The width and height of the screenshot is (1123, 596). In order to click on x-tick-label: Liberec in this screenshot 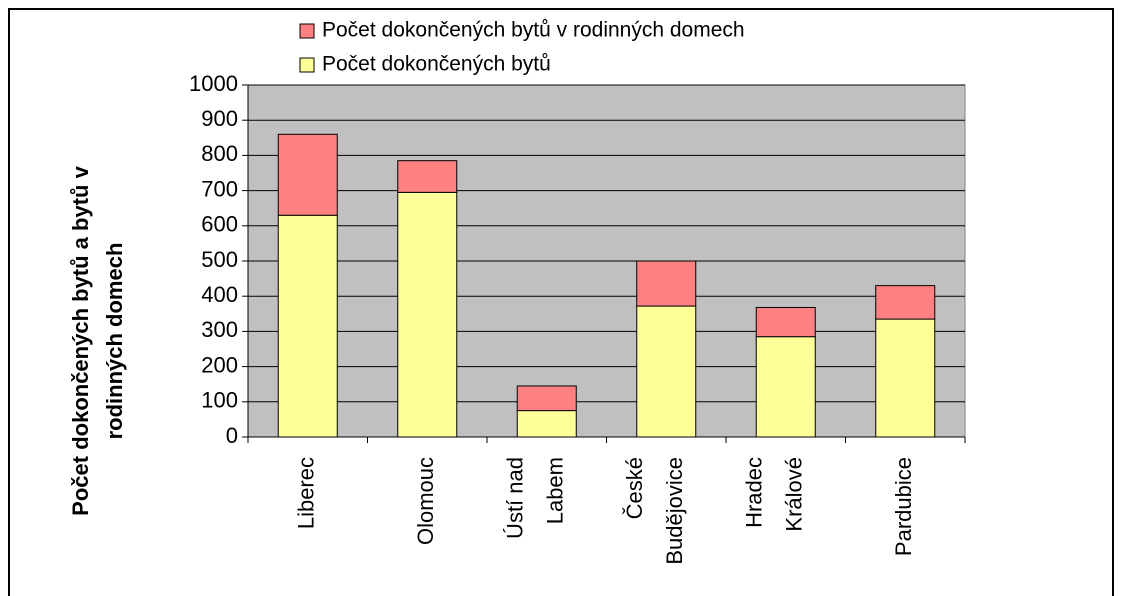, I will do `click(306, 493)`.